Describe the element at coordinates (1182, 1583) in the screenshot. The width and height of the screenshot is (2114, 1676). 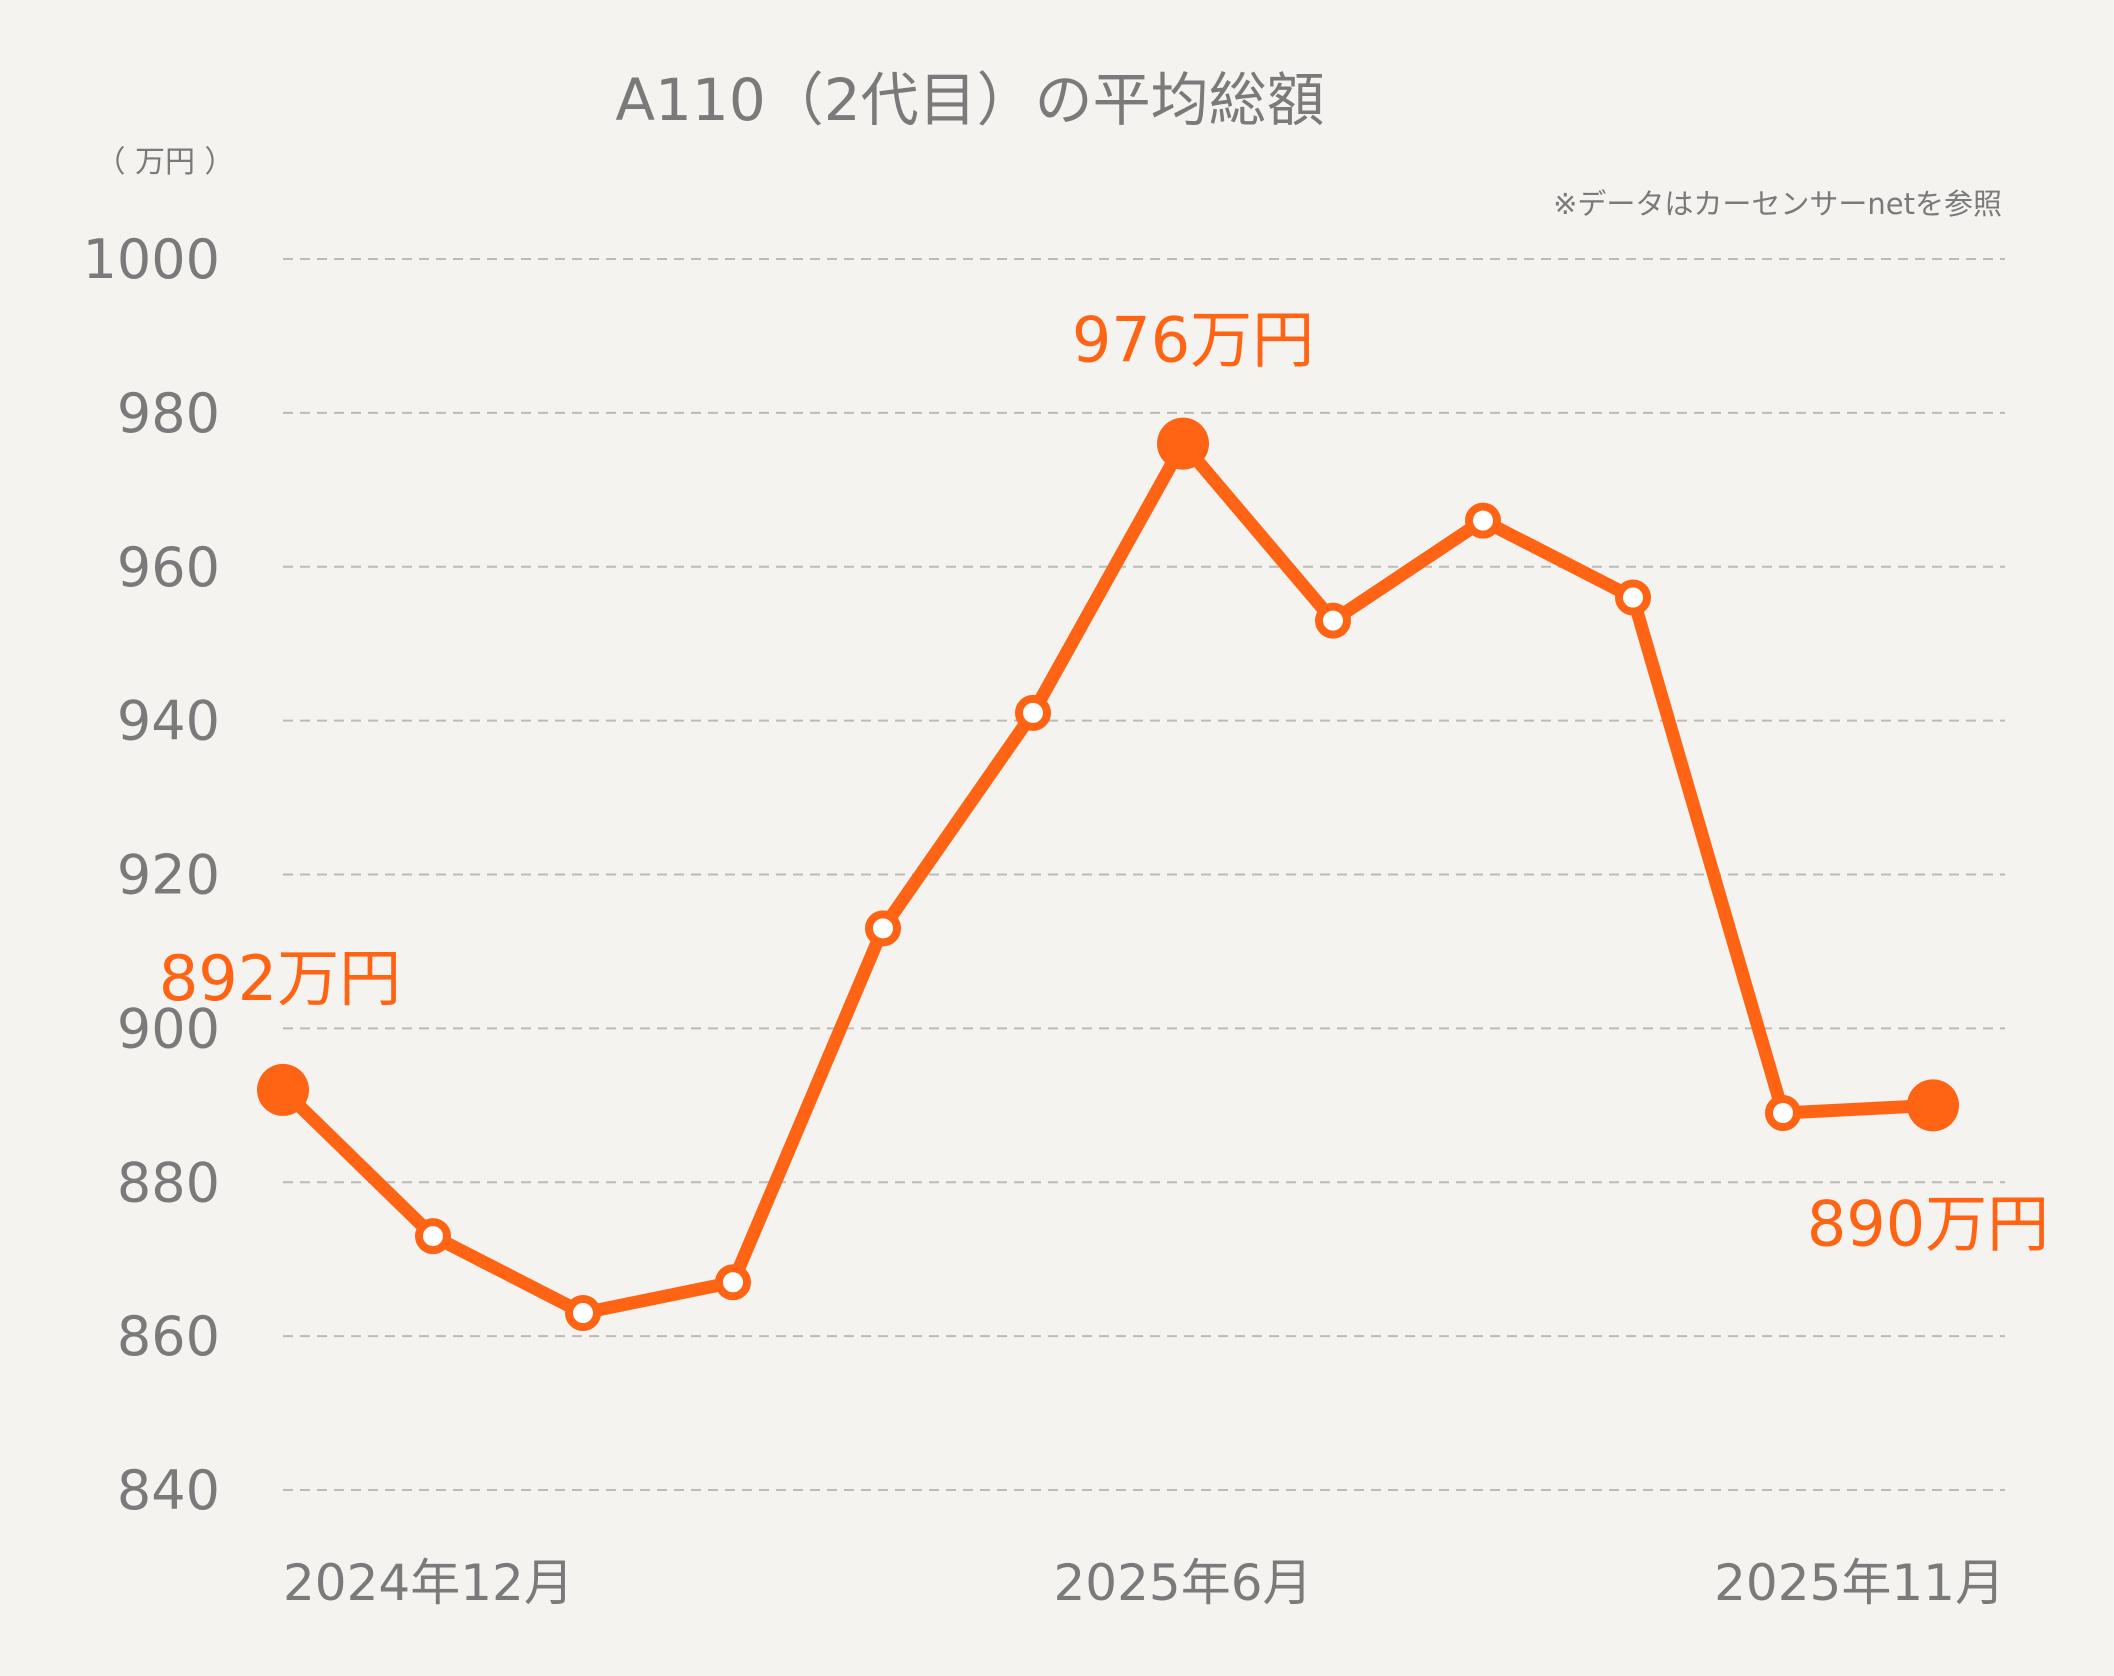
I see `x-tick-label: 2025年6月` at that location.